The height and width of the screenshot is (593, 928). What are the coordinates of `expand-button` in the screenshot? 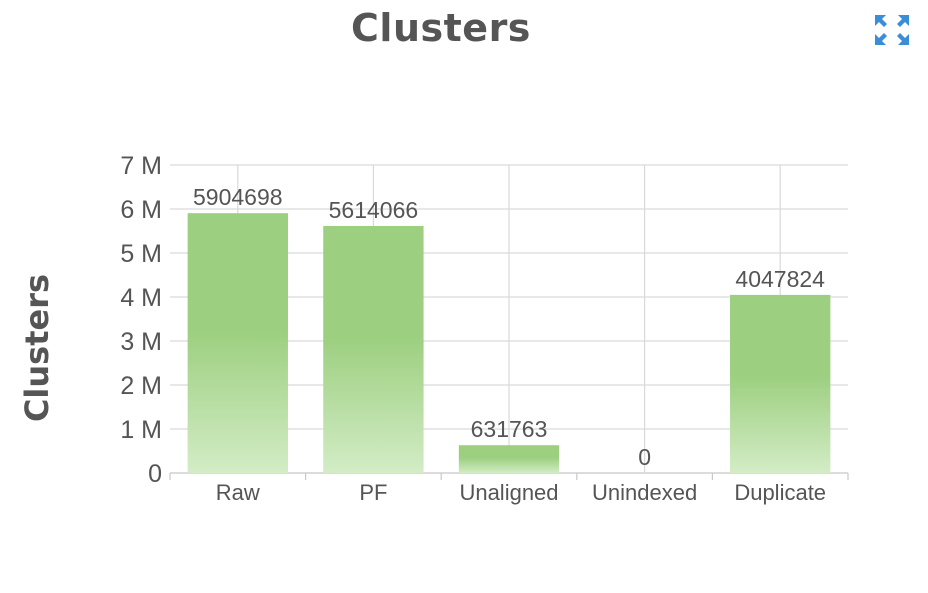 It's located at (892, 30).